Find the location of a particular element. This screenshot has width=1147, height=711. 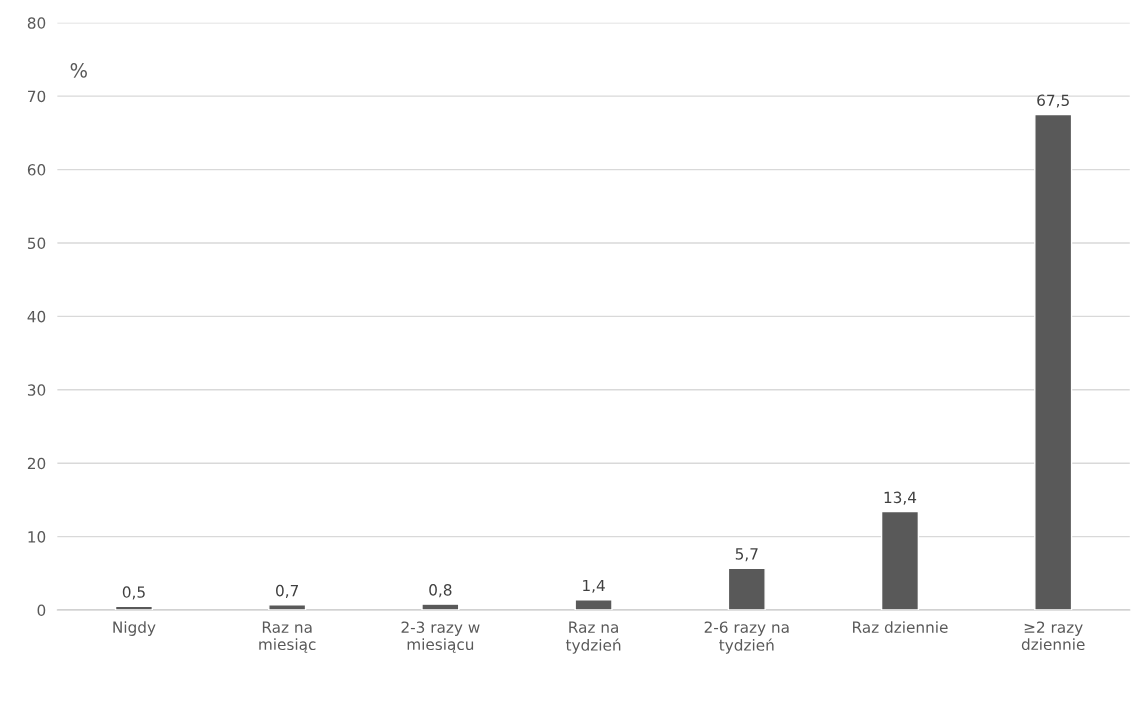

x-tick-label: Raz dziennie is located at coordinates (900, 627).